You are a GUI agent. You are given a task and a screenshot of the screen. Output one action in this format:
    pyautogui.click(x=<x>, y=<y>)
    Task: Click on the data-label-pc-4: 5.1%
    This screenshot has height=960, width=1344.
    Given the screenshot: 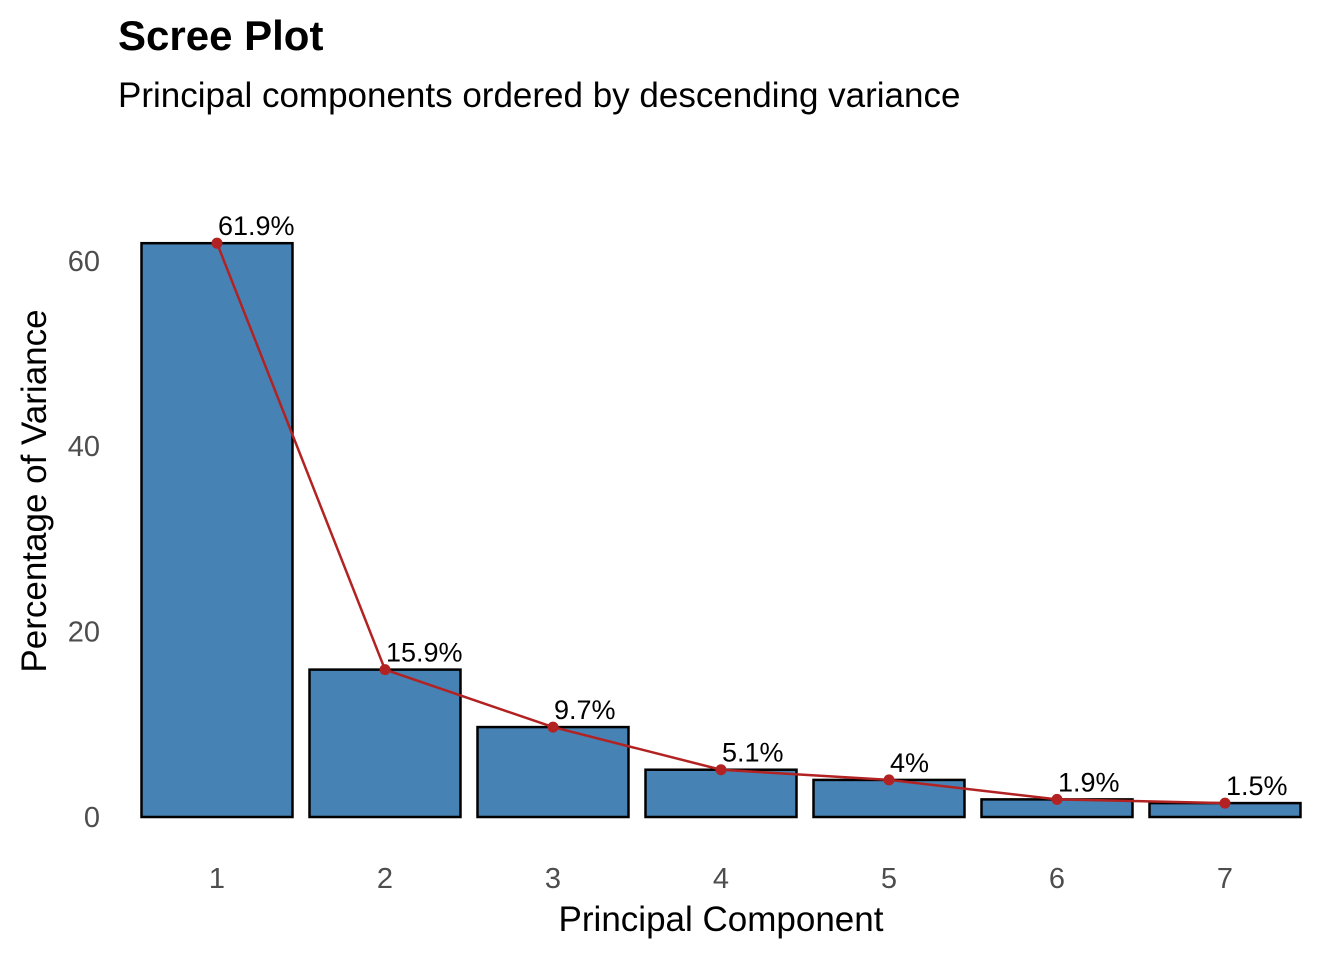 What is the action you would take?
    pyautogui.click(x=753, y=753)
    